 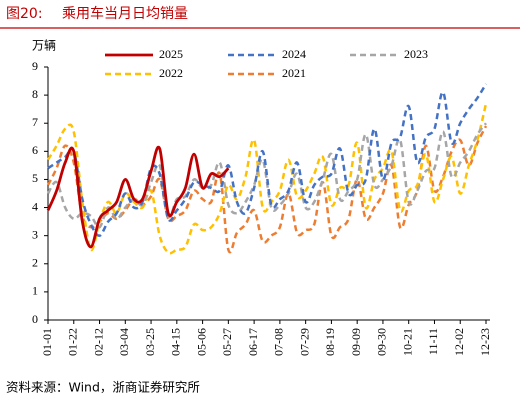 What do you see at coordinates (416, 54) in the screenshot?
I see `legend-label: 2023` at bounding box center [416, 54].